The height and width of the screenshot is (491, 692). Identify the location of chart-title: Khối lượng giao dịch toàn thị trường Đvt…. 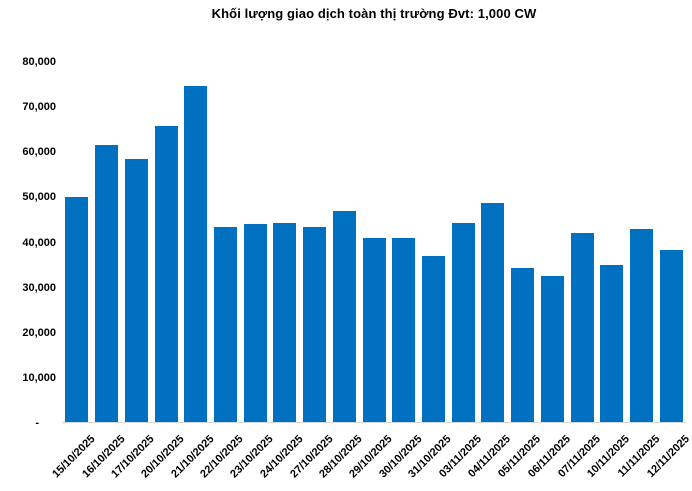
(374, 13).